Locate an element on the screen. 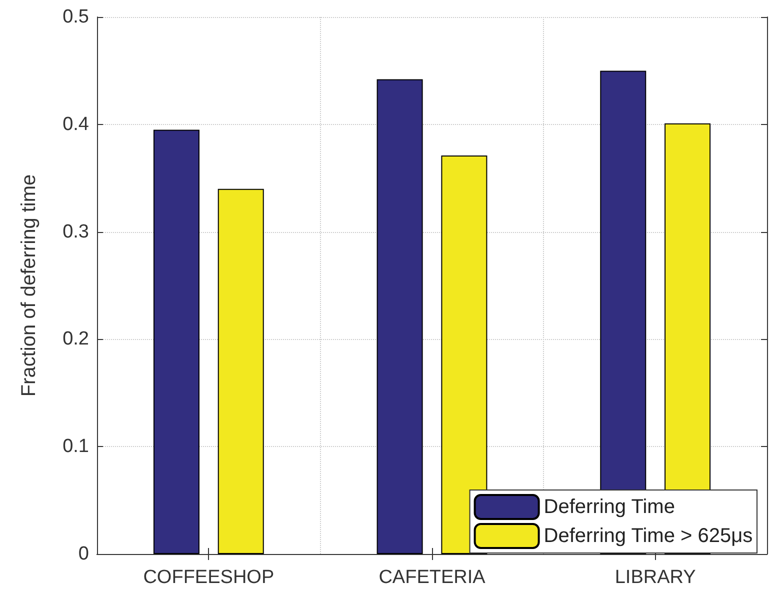 This screenshot has height=597, width=769. x-tick-label: LIBRARY is located at coordinates (655, 577).